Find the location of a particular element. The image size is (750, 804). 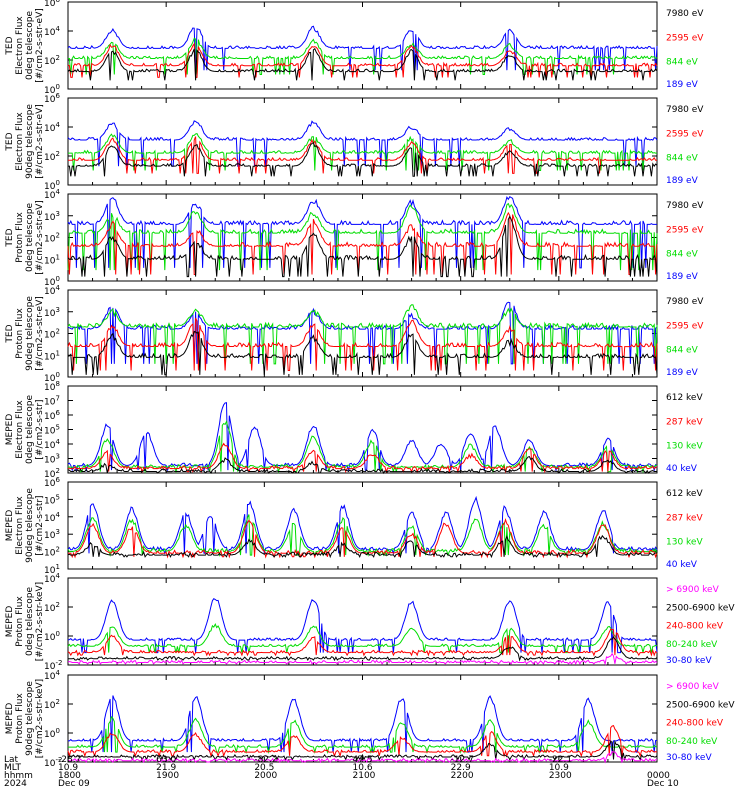

y-tick-label: 10⁴ is located at coordinates (52, 127).